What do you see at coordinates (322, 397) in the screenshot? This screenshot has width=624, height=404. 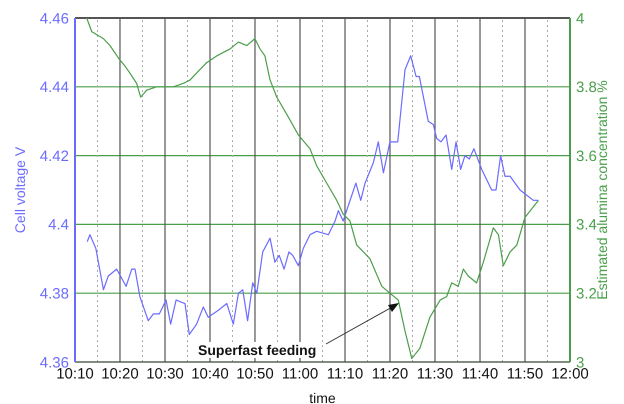 I see `x-axis-title: time` at bounding box center [322, 397].